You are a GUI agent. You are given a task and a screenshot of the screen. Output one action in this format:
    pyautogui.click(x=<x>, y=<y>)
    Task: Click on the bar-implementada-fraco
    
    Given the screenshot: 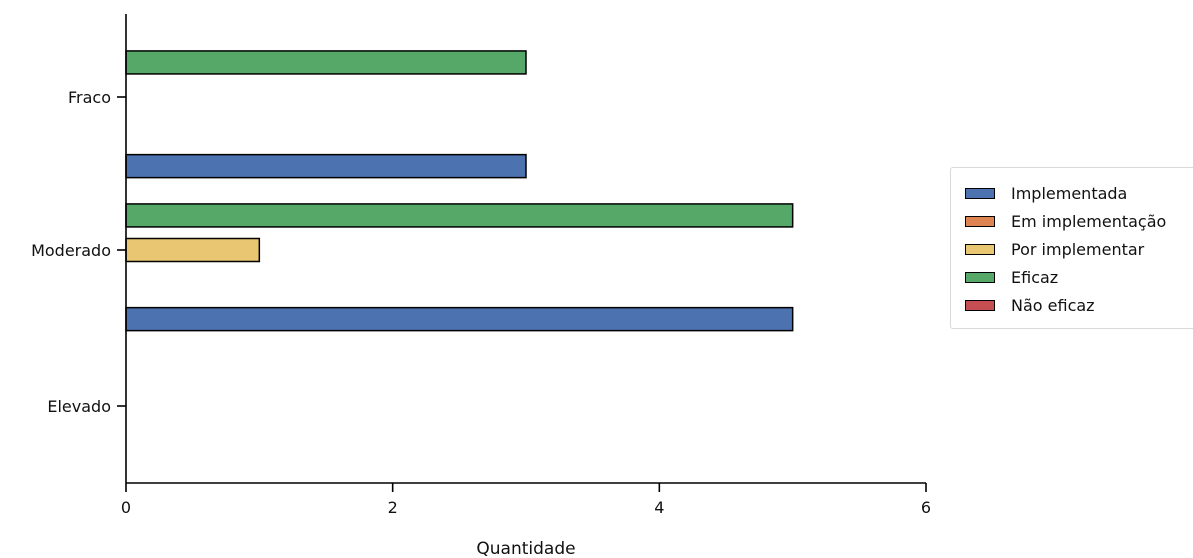 What is the action you would take?
    pyautogui.click(x=326, y=166)
    